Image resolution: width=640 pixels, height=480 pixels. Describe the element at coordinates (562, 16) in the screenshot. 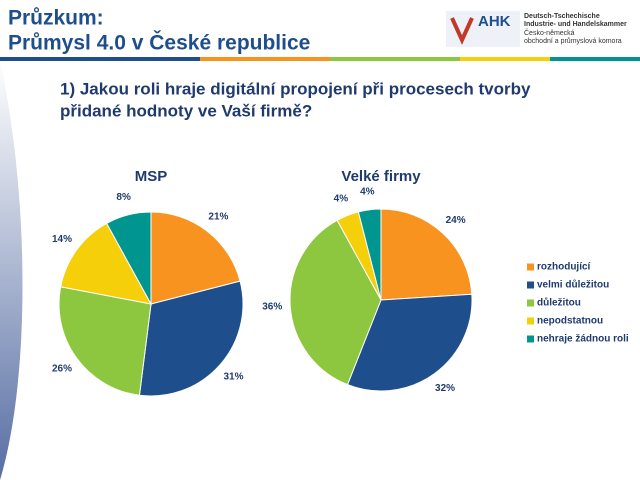

I see `logo-caption: Deutsch-Tschechische` at that location.